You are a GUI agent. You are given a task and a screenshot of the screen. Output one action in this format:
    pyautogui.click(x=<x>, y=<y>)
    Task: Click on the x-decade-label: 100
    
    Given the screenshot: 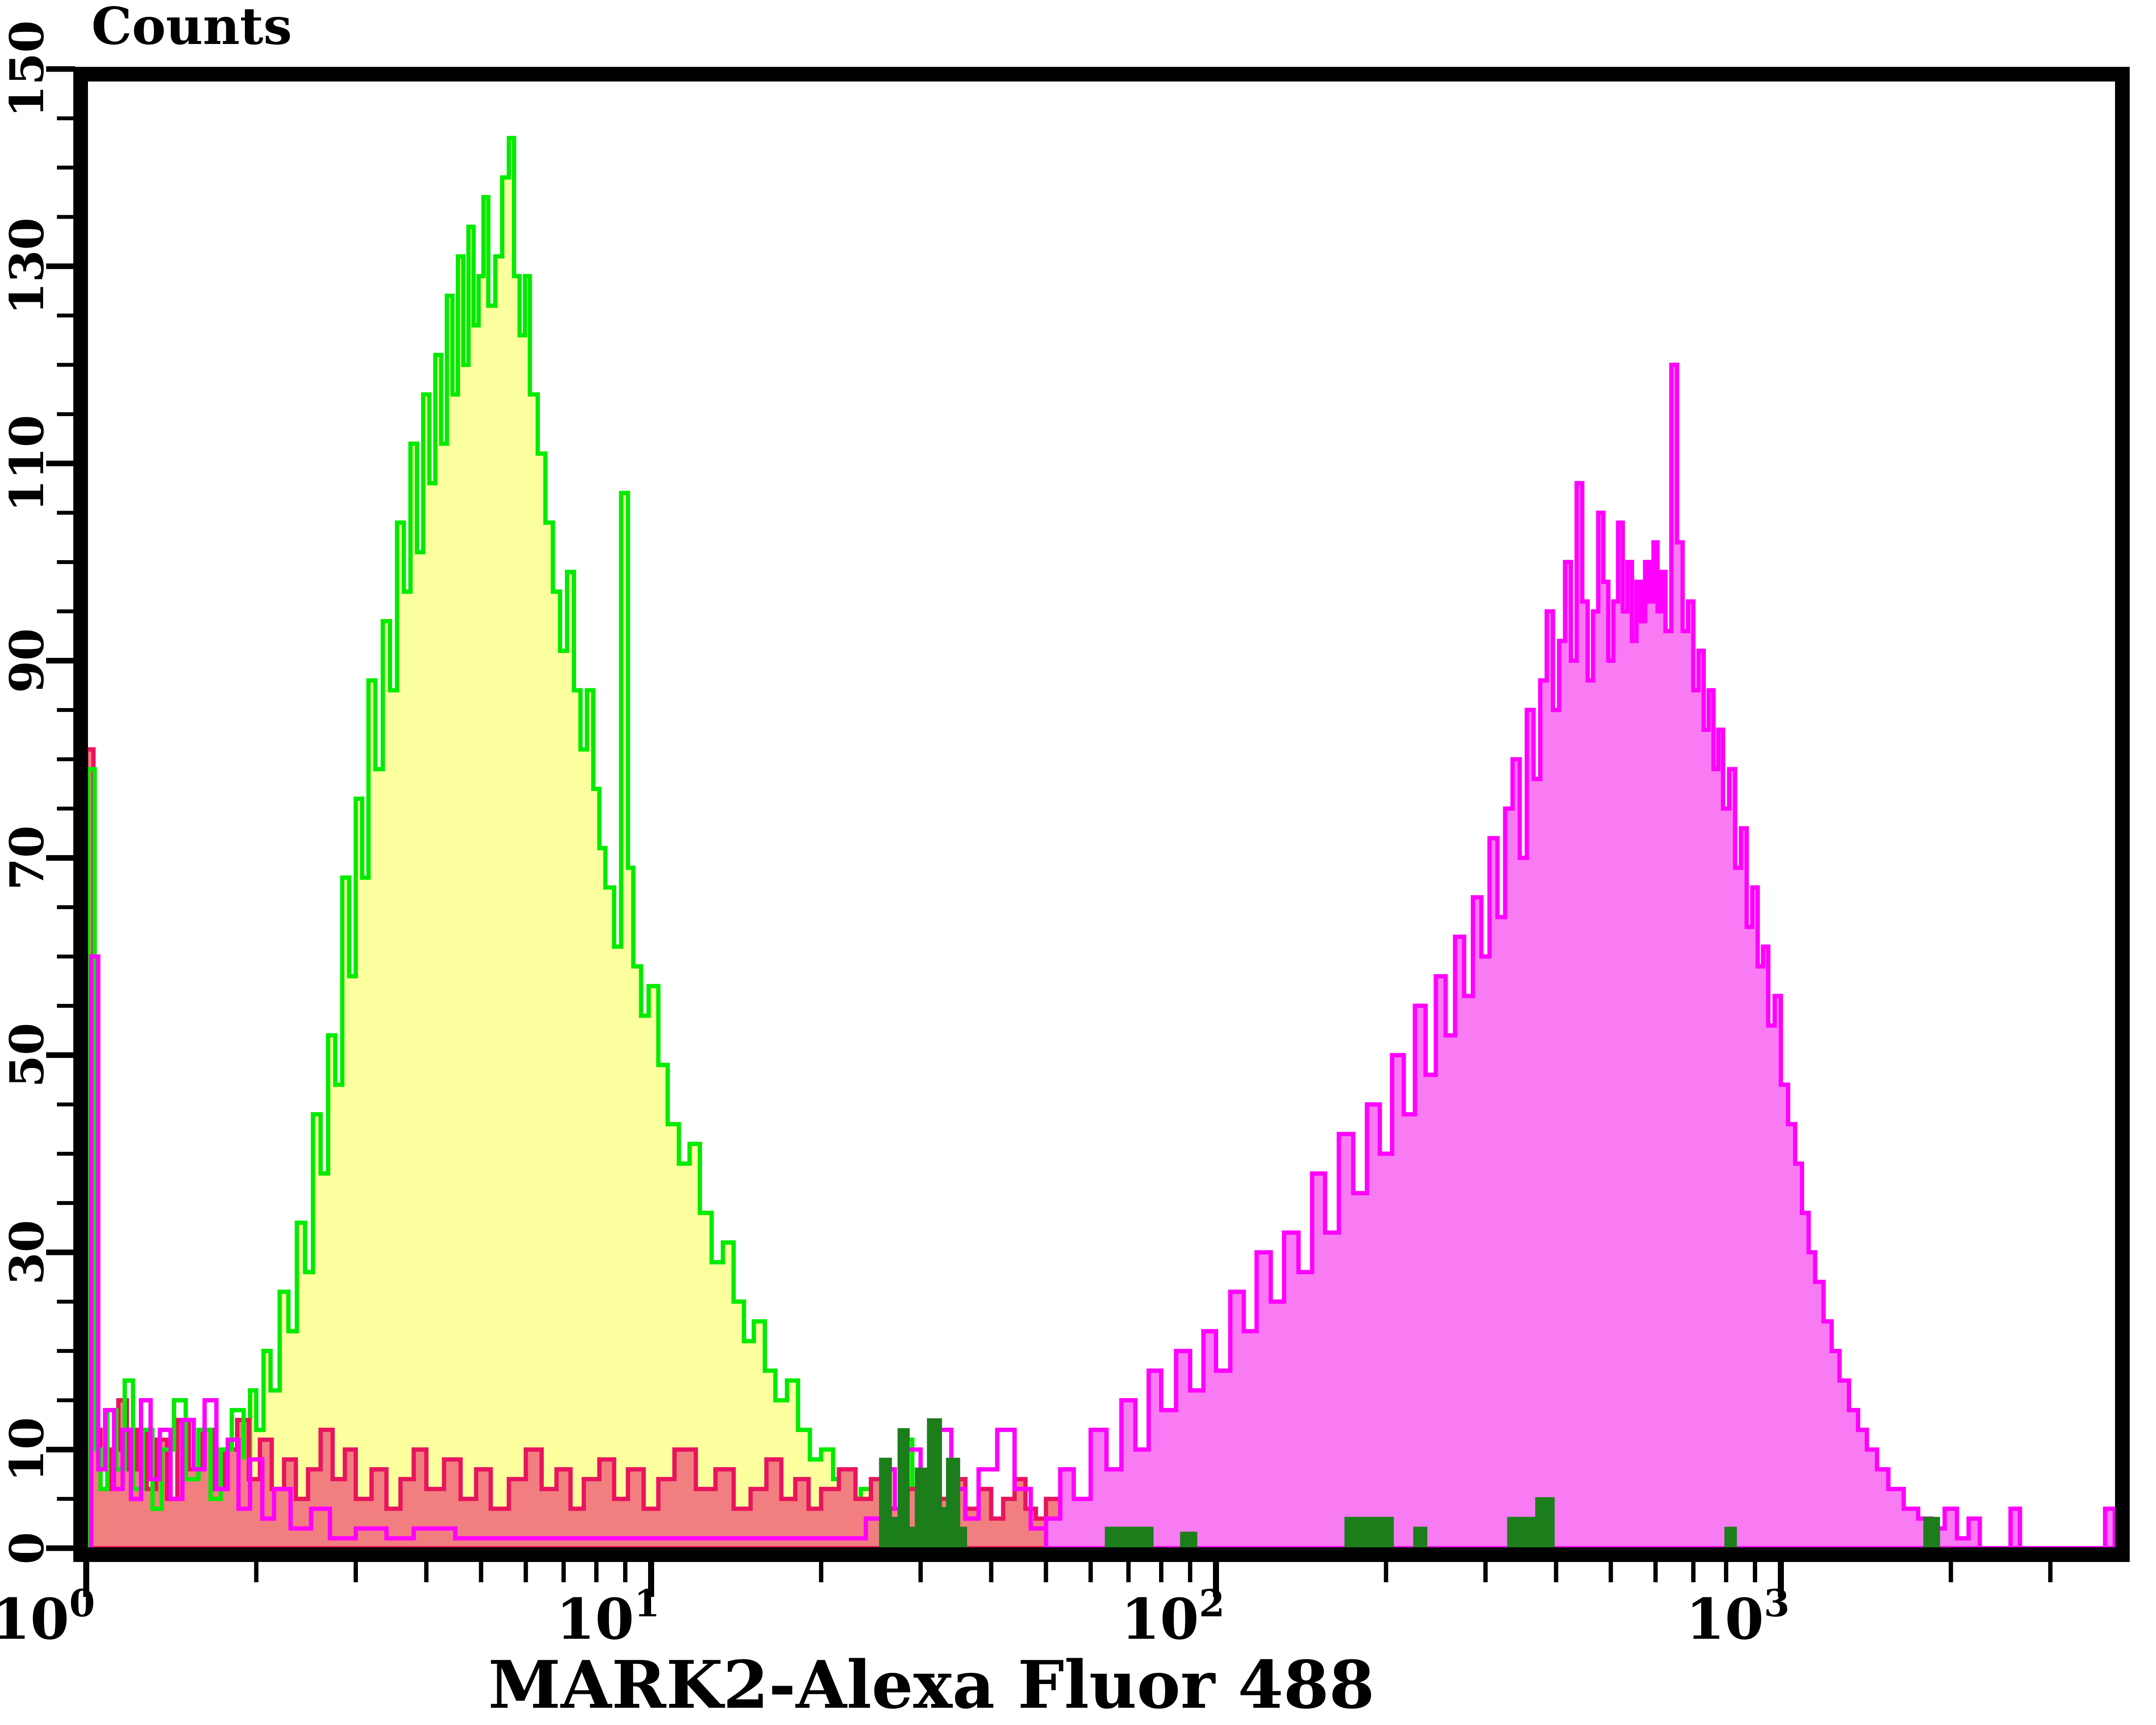 What is the action you would take?
    pyautogui.click(x=47, y=1617)
    